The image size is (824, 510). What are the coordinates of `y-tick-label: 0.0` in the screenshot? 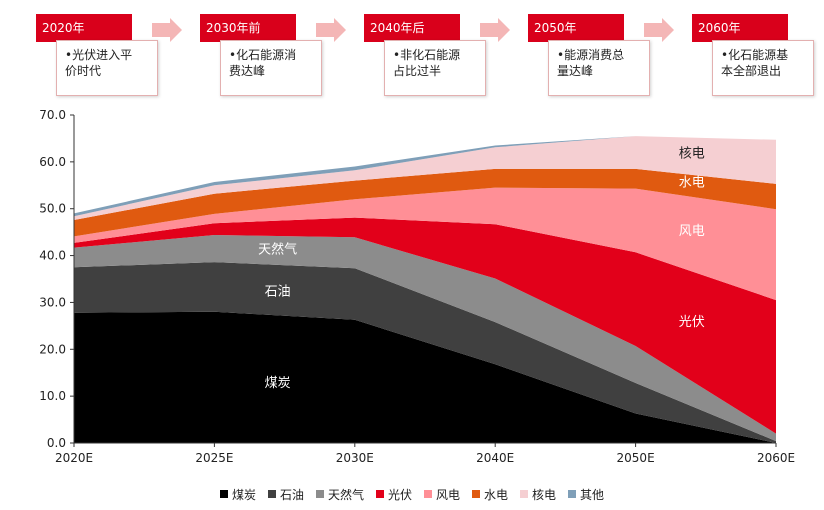 It's located at (56, 443).